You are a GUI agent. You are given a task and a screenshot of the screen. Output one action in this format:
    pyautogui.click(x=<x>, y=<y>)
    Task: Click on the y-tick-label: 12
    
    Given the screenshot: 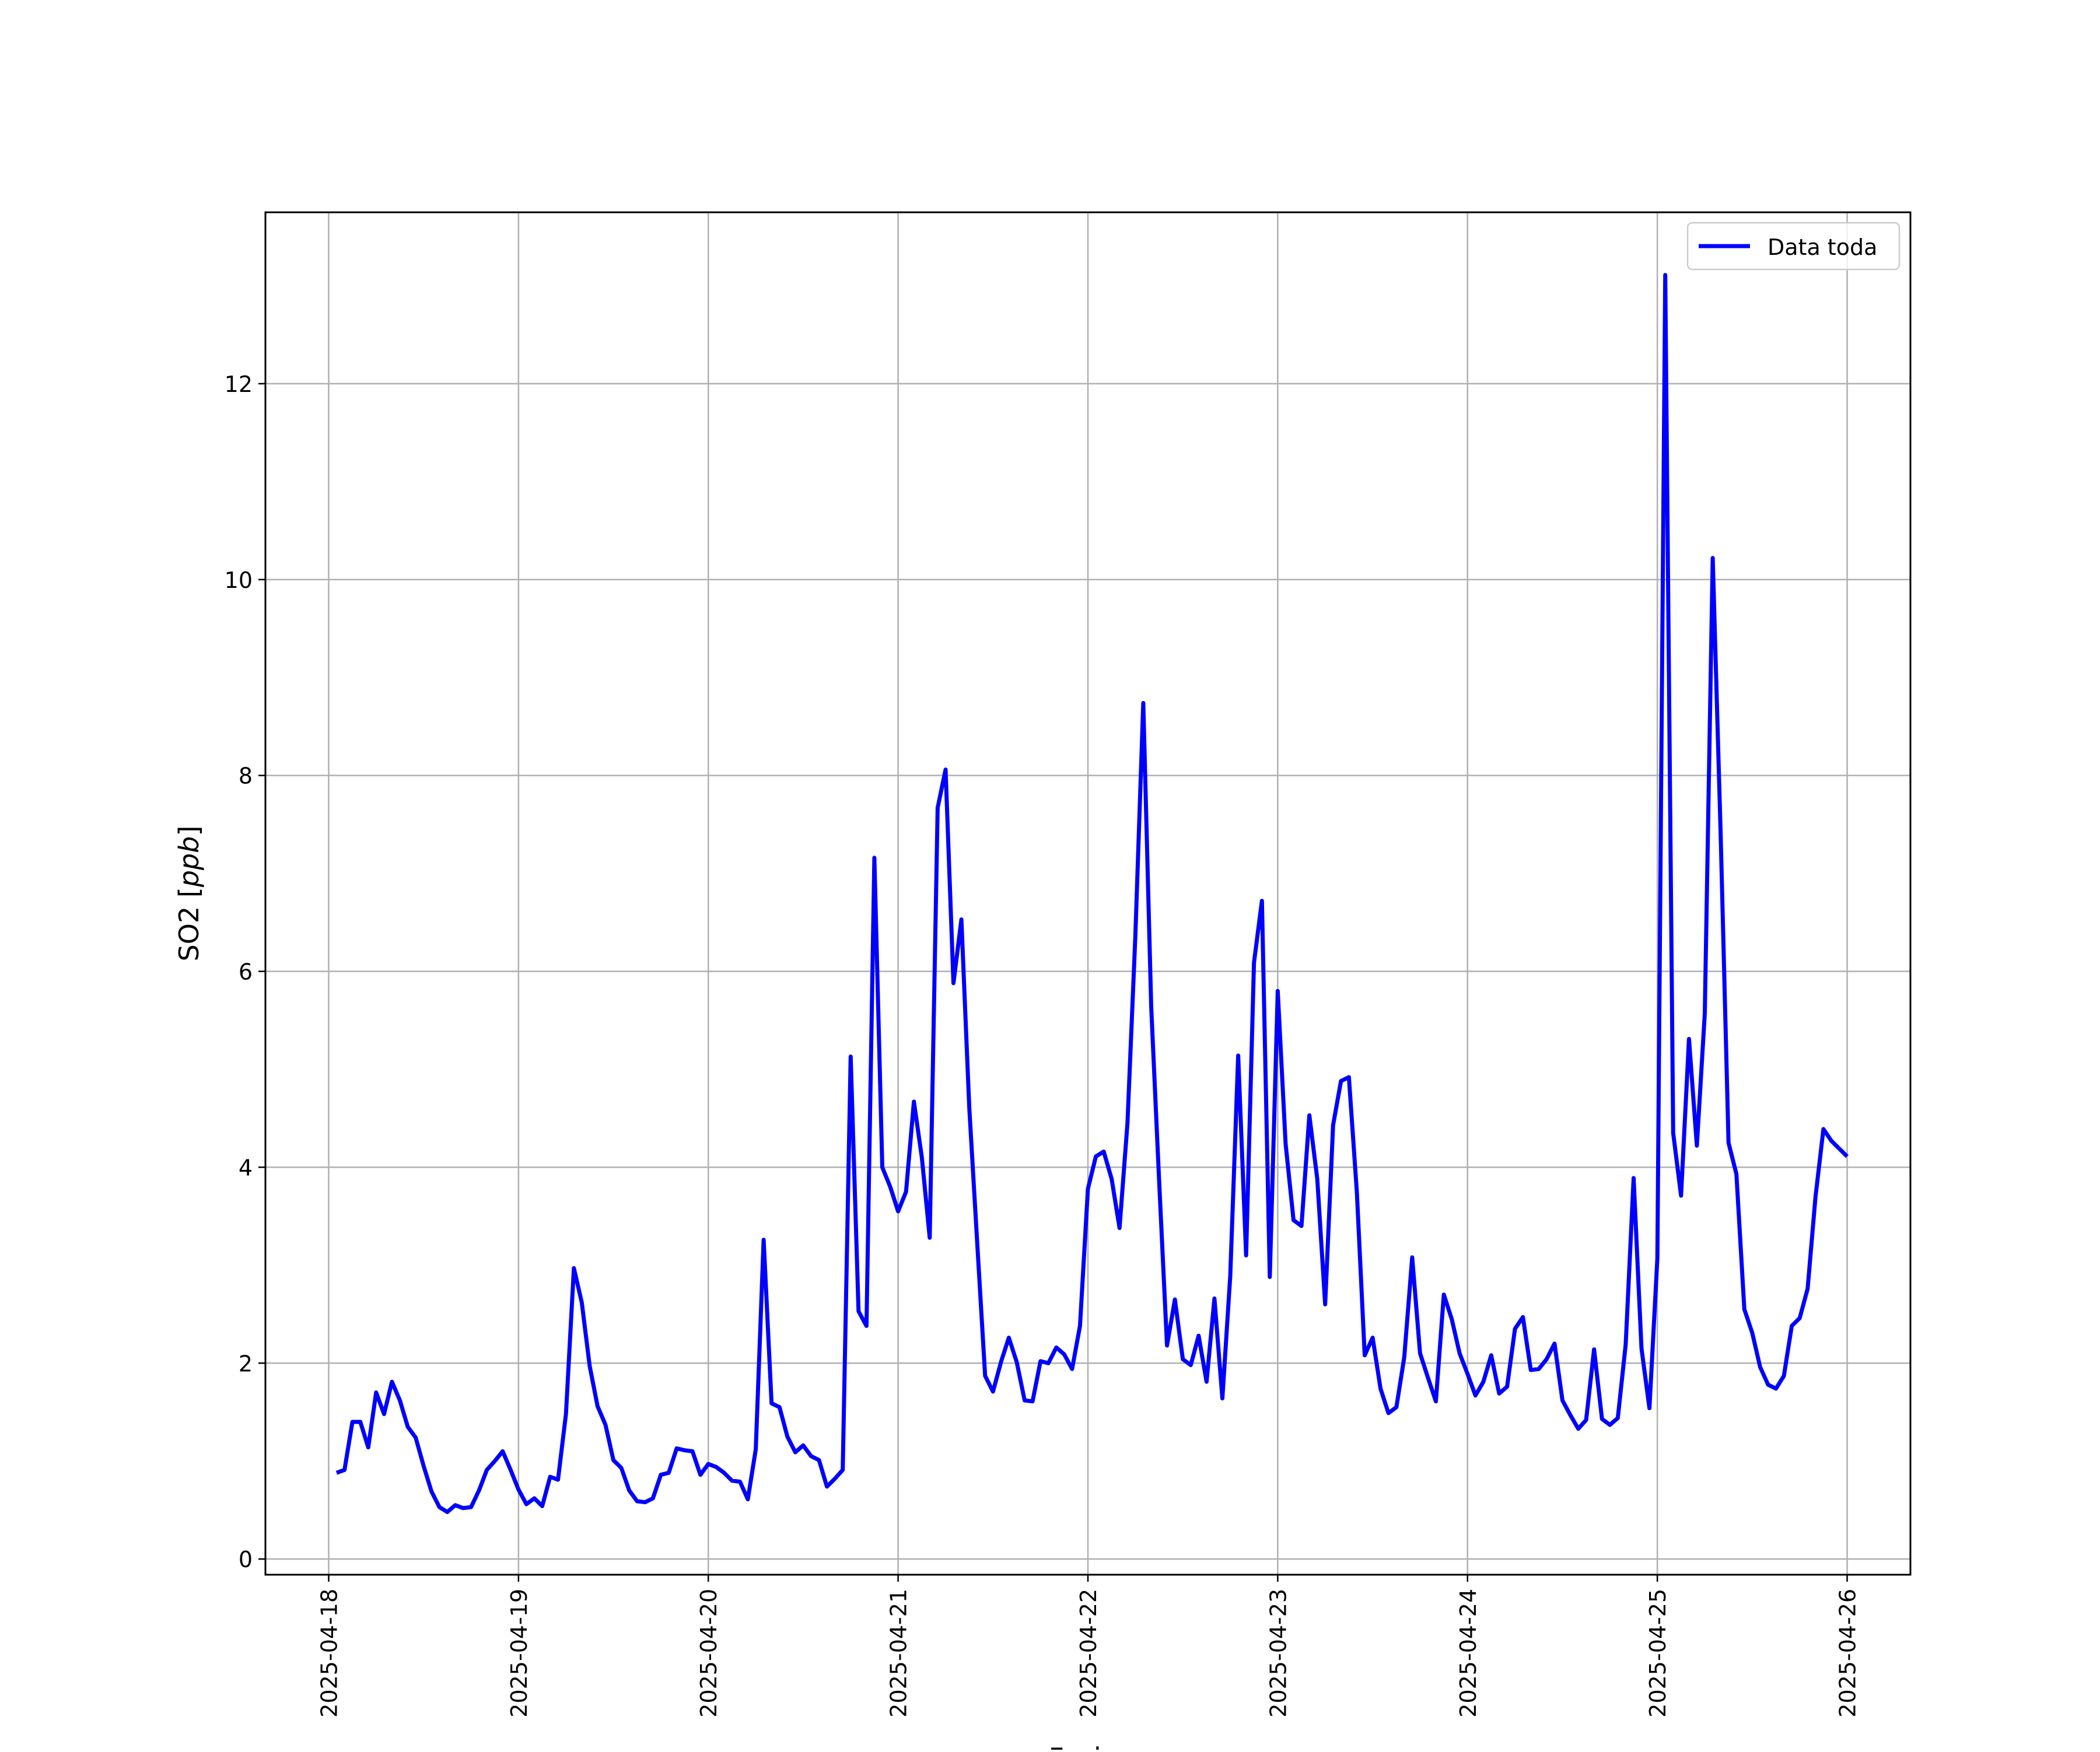 What is the action you would take?
    pyautogui.click(x=239, y=384)
    